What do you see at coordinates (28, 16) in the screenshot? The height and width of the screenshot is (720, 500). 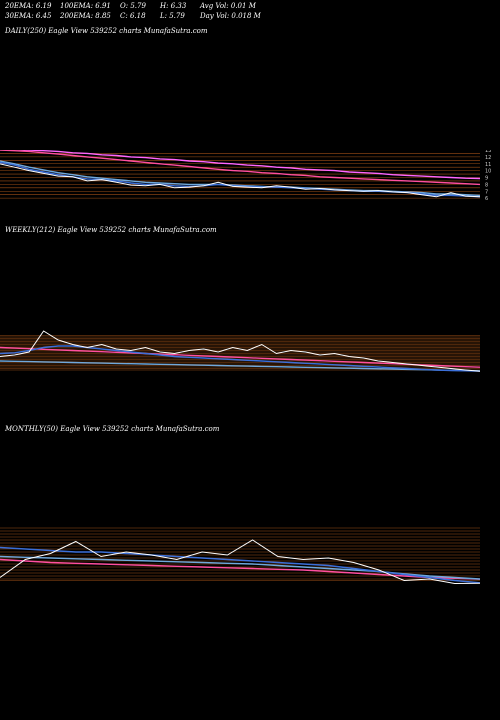 I see `ema30-label: 30EMA: 6.45` at bounding box center [28, 16].